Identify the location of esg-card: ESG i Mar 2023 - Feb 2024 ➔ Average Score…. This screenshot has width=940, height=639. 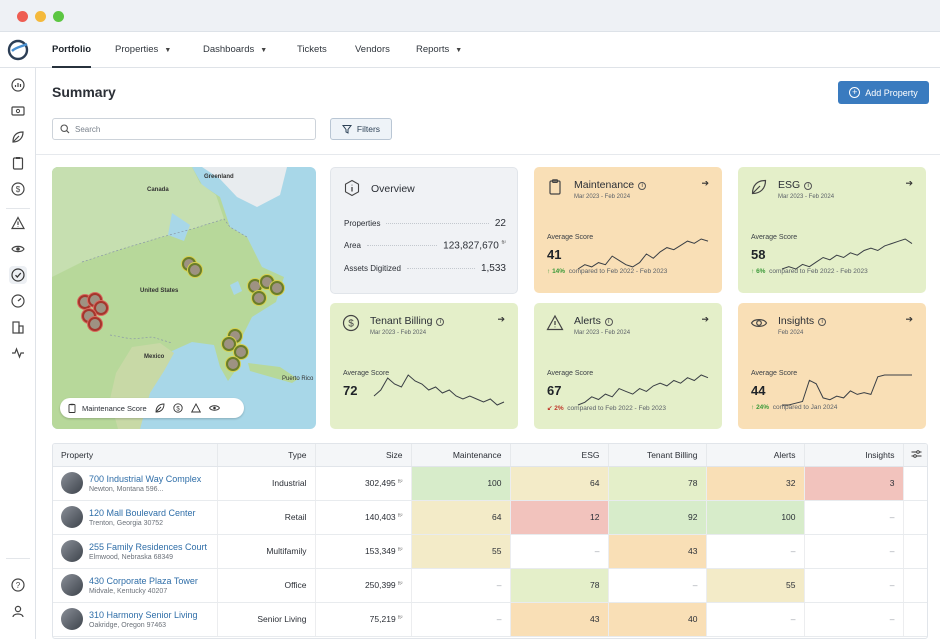
(832, 230).